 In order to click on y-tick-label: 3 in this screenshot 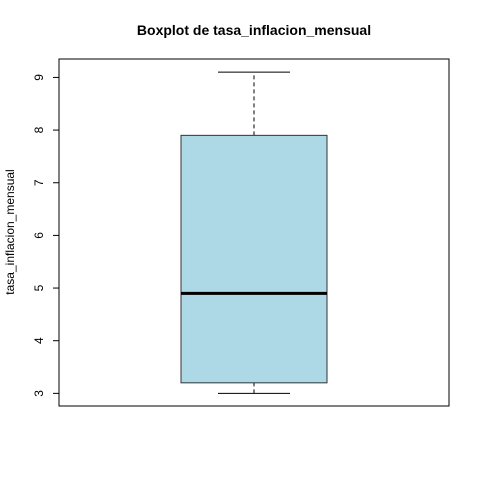, I will do `click(39, 393)`.